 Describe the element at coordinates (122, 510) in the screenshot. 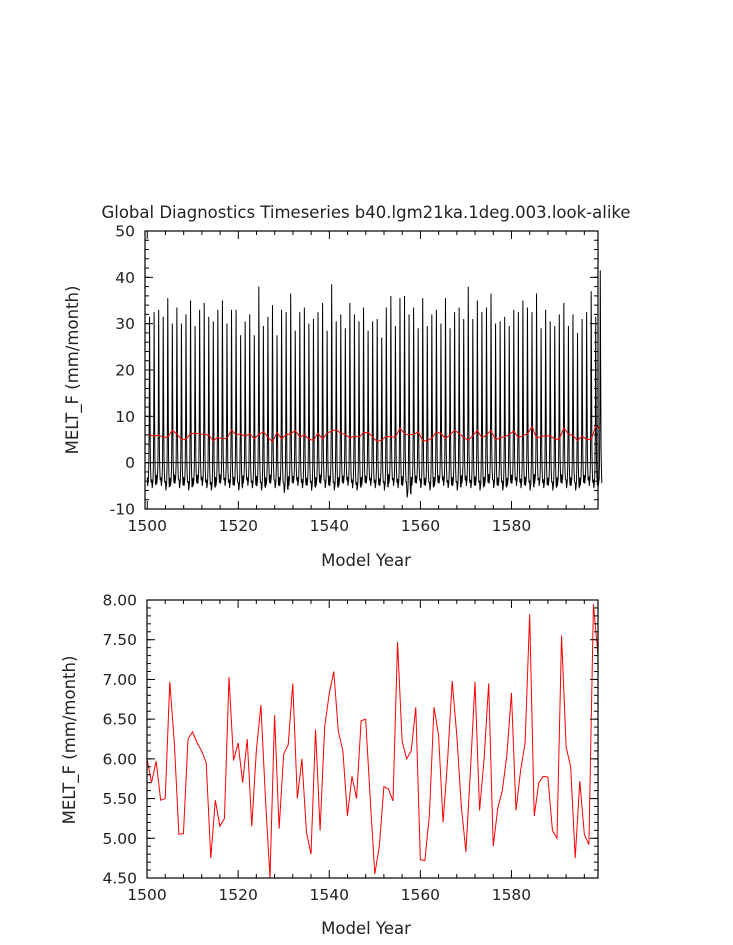

I see `y-tick-label: -10` at that location.